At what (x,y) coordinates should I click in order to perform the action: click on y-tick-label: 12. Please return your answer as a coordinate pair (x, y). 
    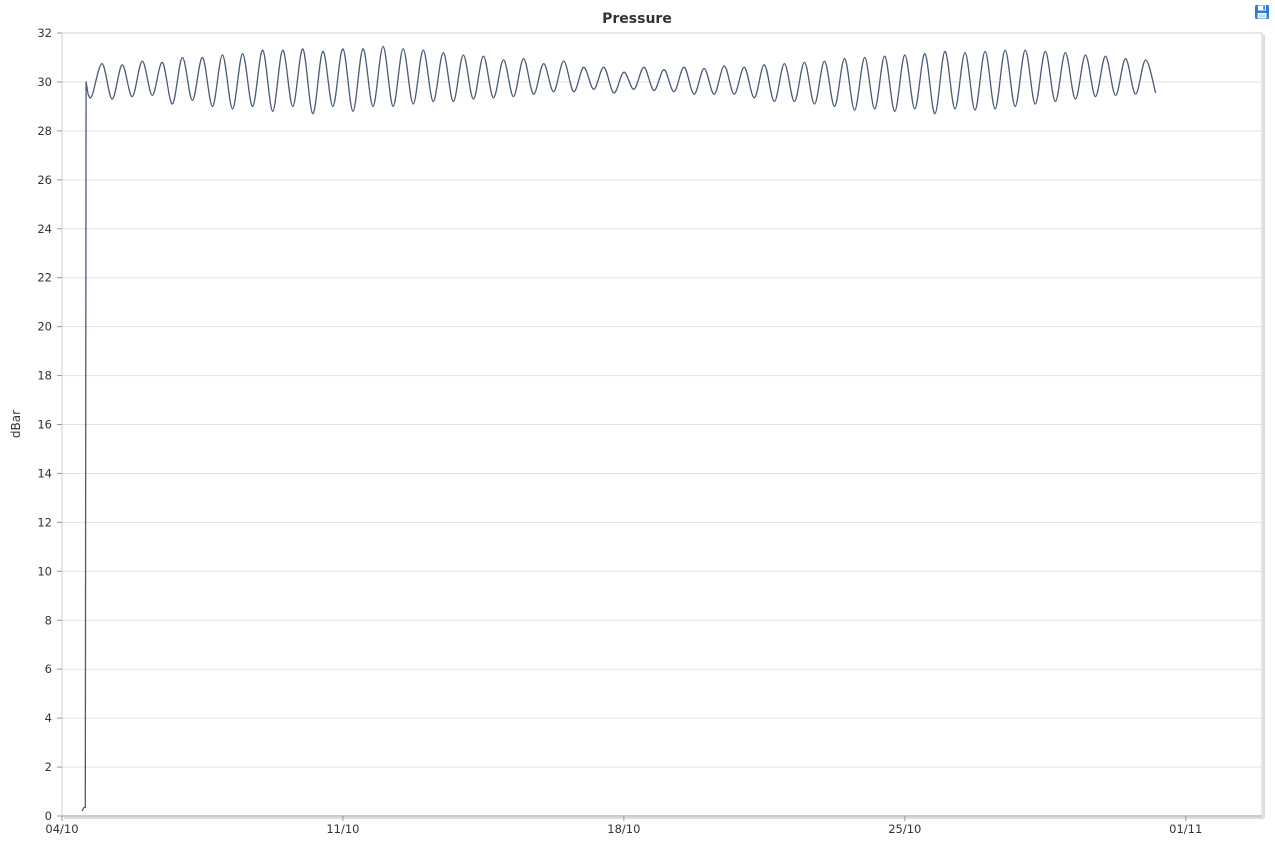
    Looking at the image, I should click on (44, 522).